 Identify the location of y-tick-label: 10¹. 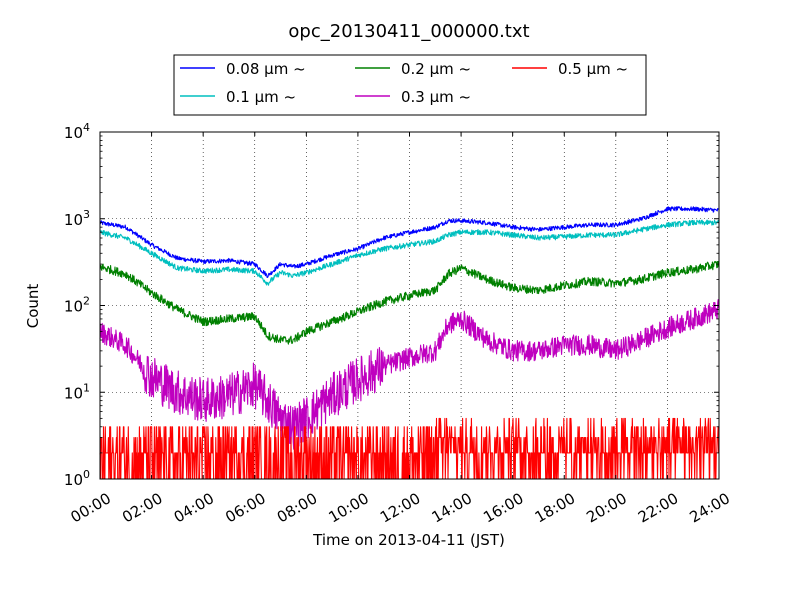
(77, 391).